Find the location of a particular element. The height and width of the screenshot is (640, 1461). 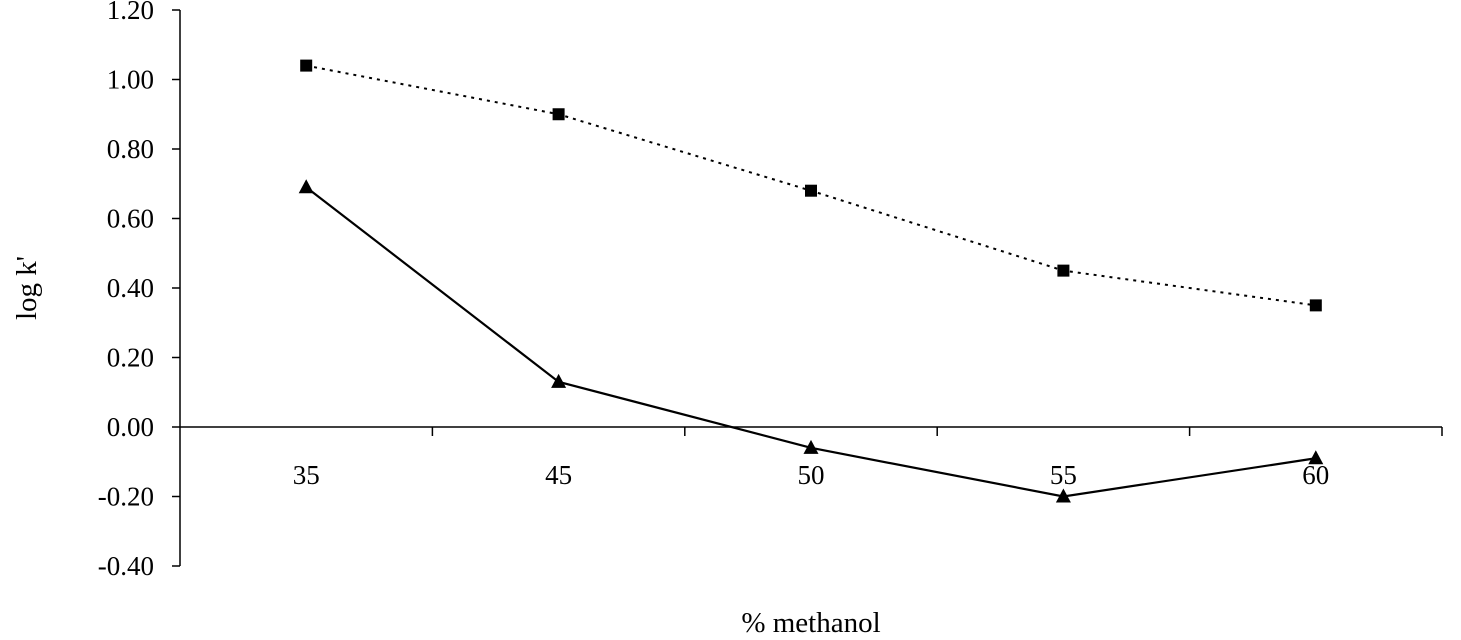

x-tick-label: 60 is located at coordinates (1315, 475).